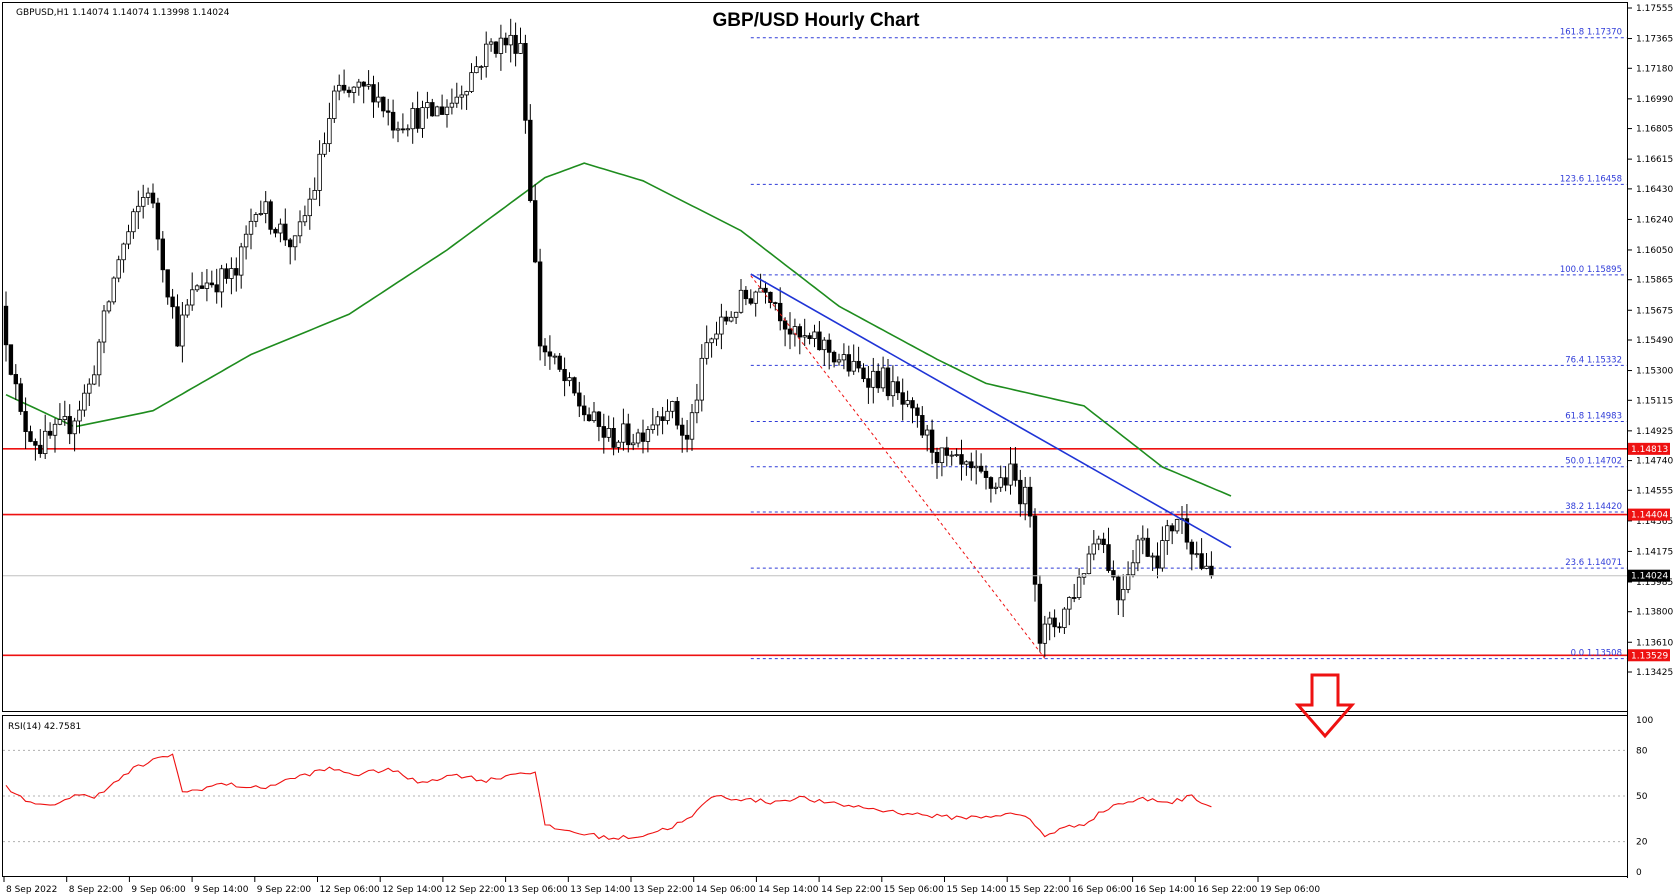 Image resolution: width=1673 pixels, height=896 pixels. What do you see at coordinates (1644, 721) in the screenshot?
I see `rsi-tick-label: 100` at bounding box center [1644, 721].